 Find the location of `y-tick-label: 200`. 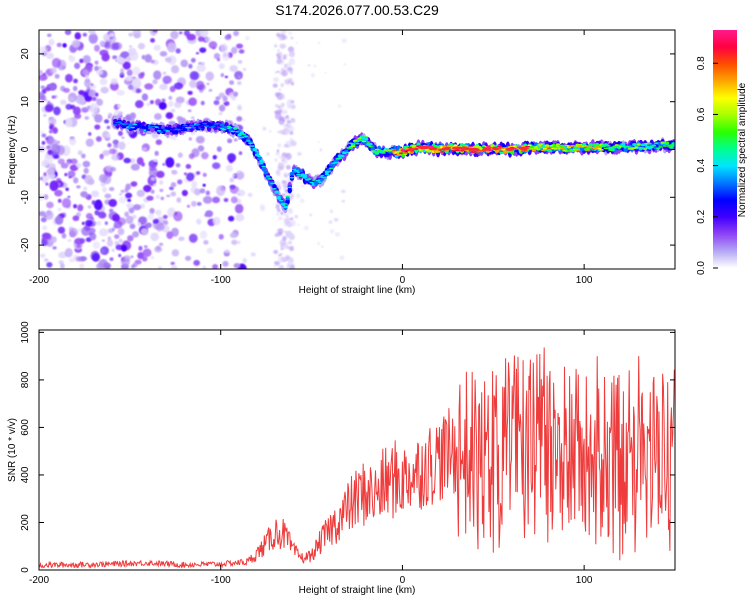

y-tick-label: 200 is located at coordinates (25, 522).